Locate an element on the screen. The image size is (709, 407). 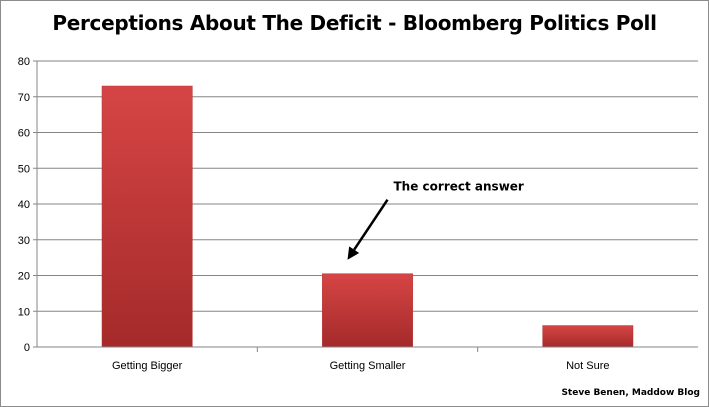
y-tick-label: 10 is located at coordinates (24, 312).